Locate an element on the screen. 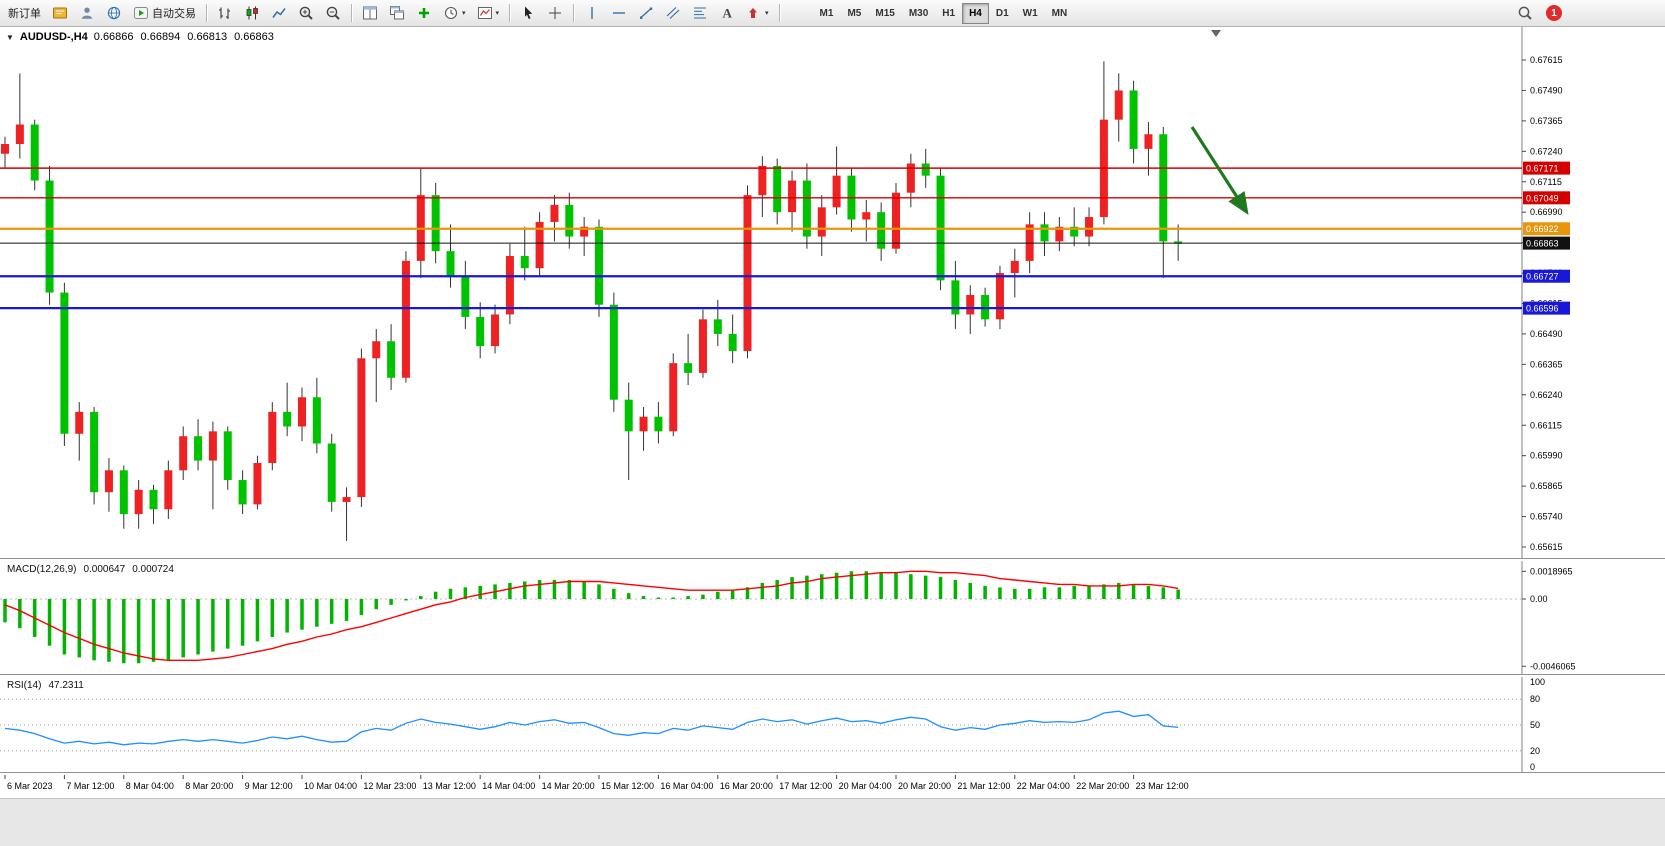  periods-button: ▾ is located at coordinates (454, 13).